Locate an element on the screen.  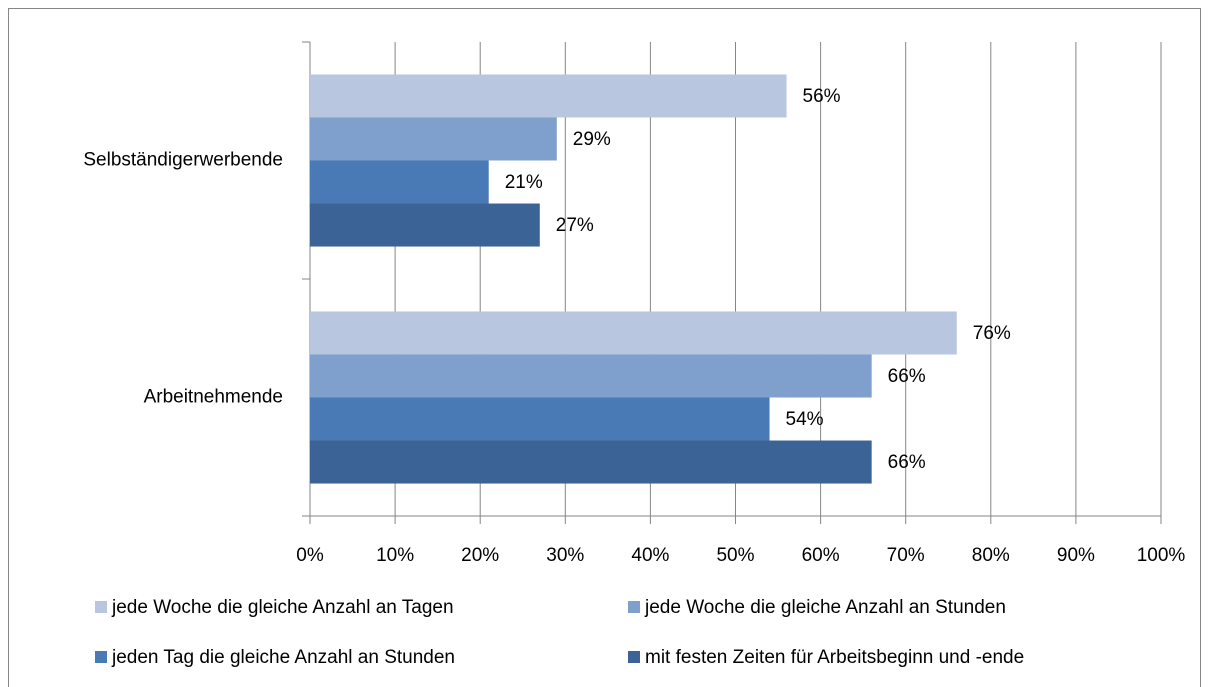
x-tick-label: 90% is located at coordinates (1076, 555).